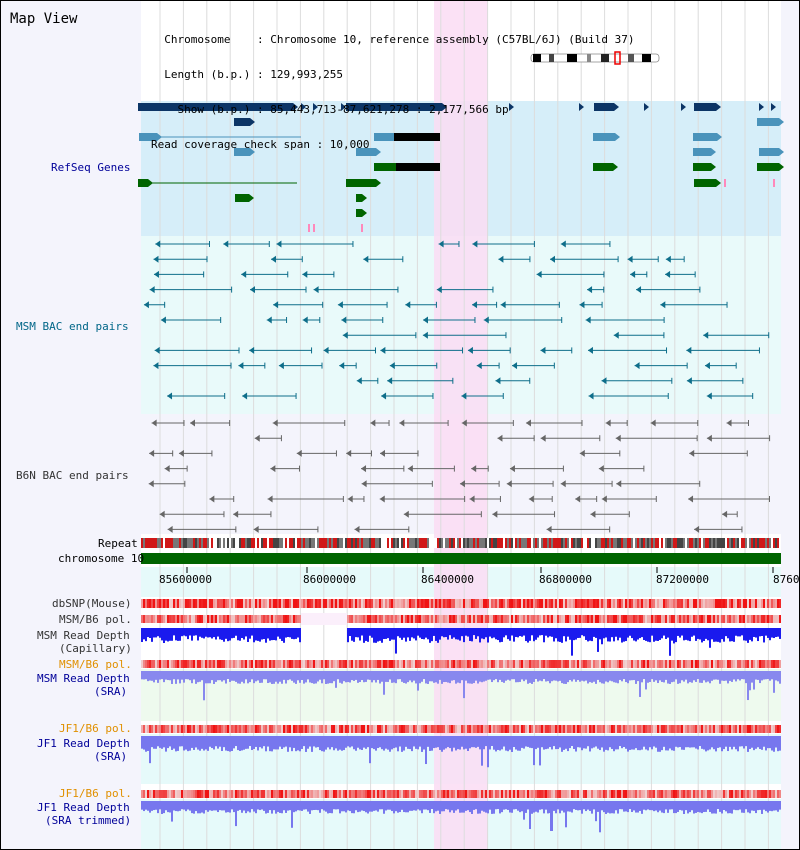 The image size is (800, 850). I want to click on refseq-gene-arrow, so click(252, 122).